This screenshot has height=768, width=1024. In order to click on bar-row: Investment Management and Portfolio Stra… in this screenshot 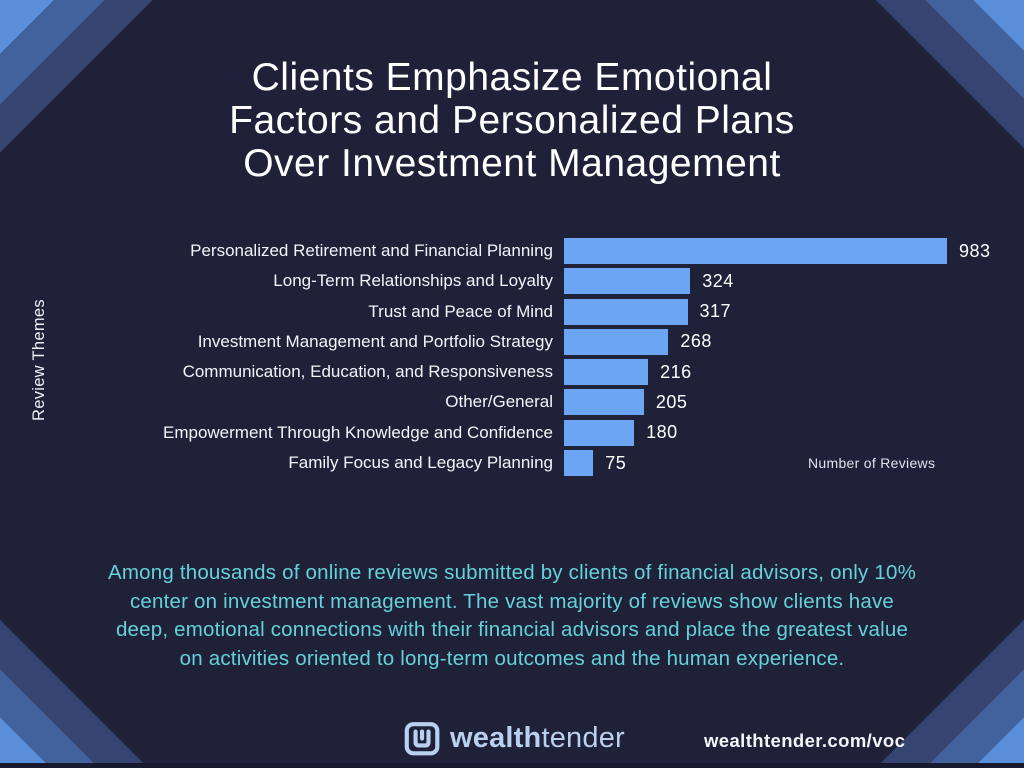, I will do `click(512, 341)`.